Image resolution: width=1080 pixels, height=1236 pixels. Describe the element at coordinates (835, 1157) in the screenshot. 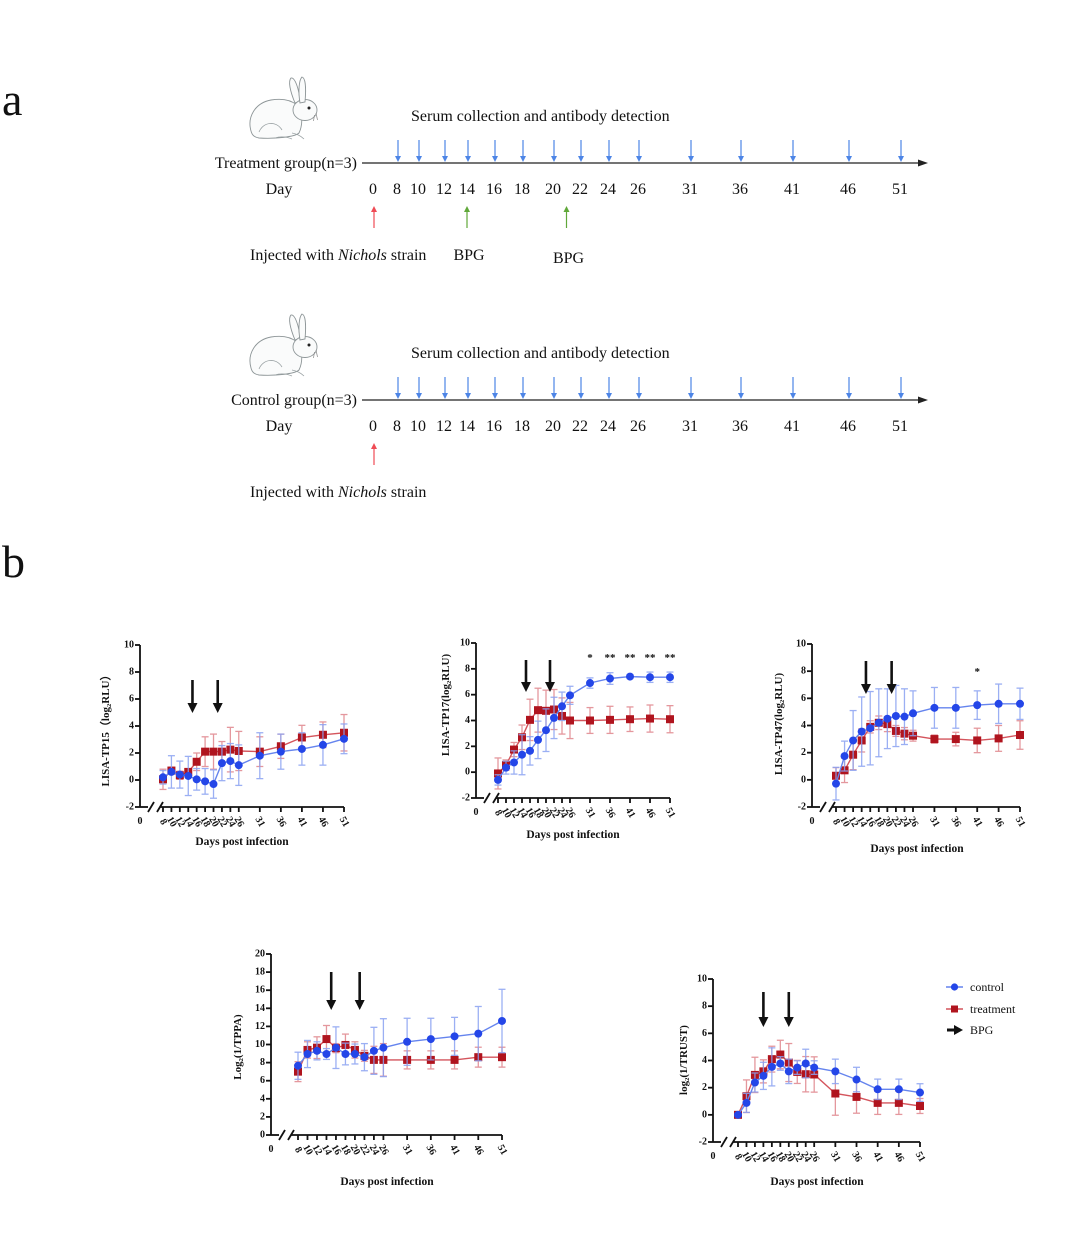

I see `x-tick-label: 31` at that location.